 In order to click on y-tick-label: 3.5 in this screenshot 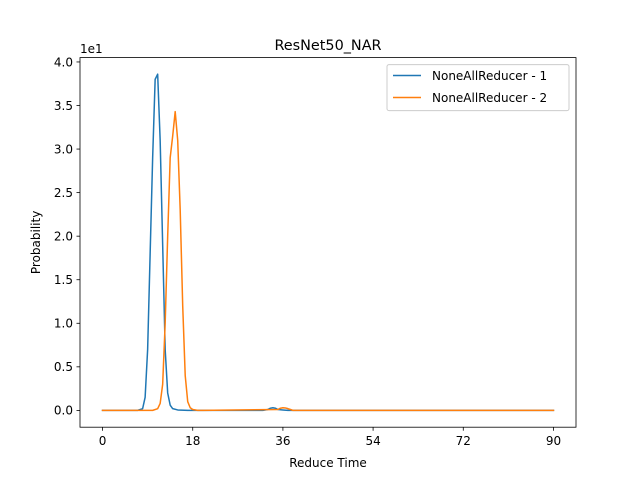, I will do `click(63, 106)`.